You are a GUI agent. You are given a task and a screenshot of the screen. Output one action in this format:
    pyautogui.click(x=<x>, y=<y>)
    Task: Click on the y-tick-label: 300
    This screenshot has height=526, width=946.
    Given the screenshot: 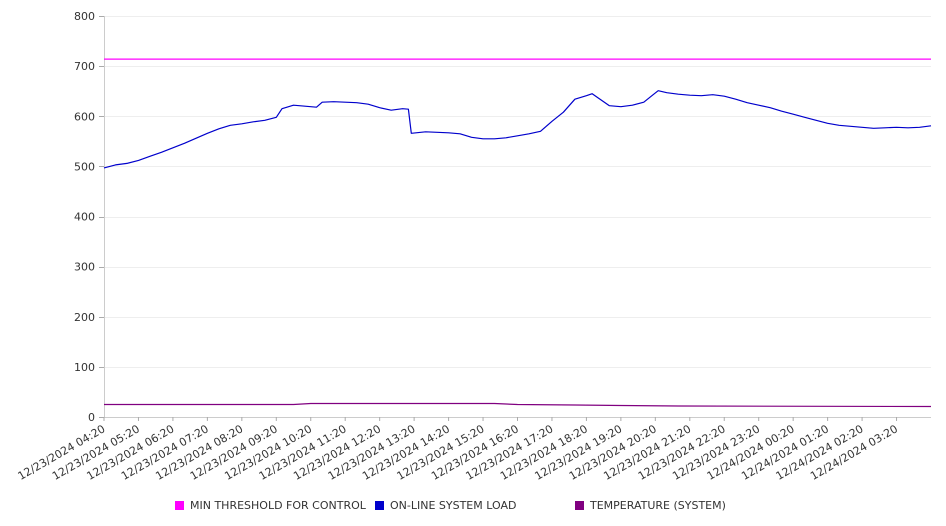 What is the action you would take?
    pyautogui.click(x=84, y=267)
    